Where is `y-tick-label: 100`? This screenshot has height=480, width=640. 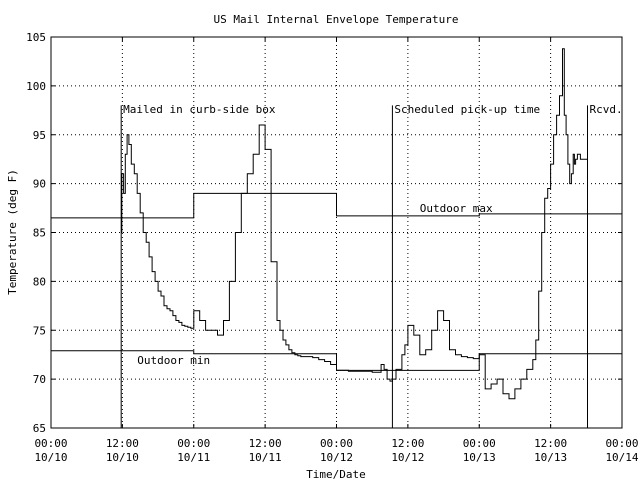 y-tick-label: 100 is located at coordinates (36, 86).